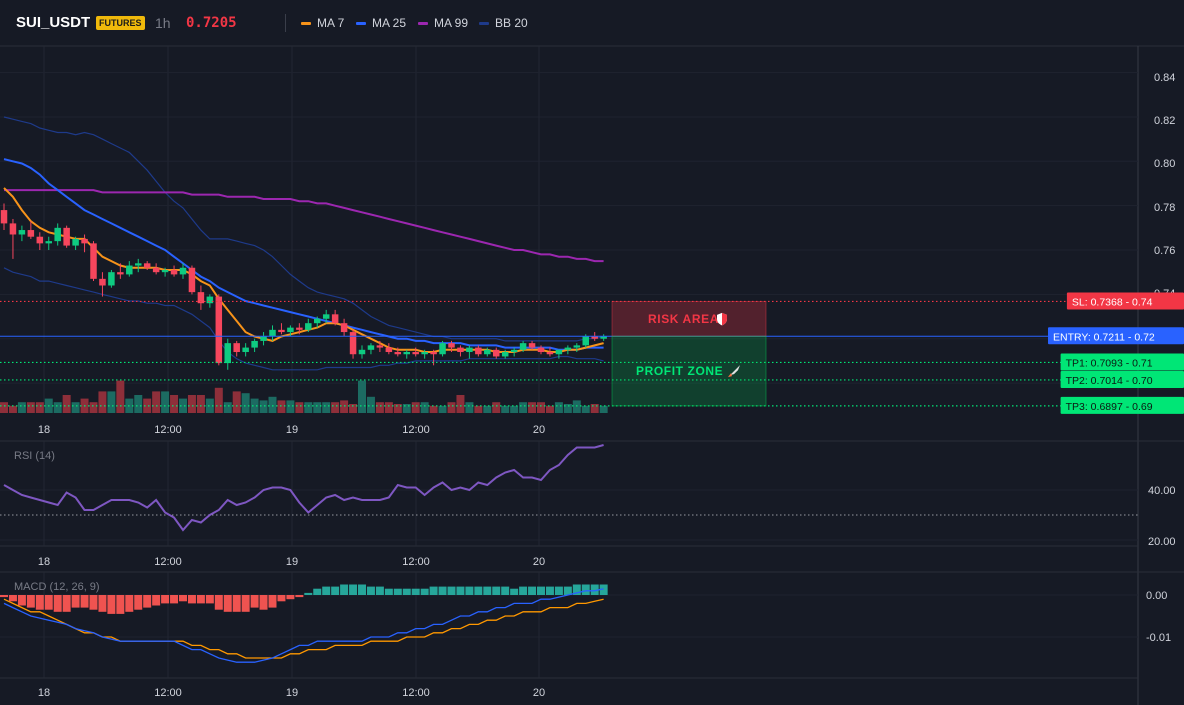  What do you see at coordinates (1164, 164) in the screenshot?
I see `price-tick-label: 0.80` at bounding box center [1164, 164].